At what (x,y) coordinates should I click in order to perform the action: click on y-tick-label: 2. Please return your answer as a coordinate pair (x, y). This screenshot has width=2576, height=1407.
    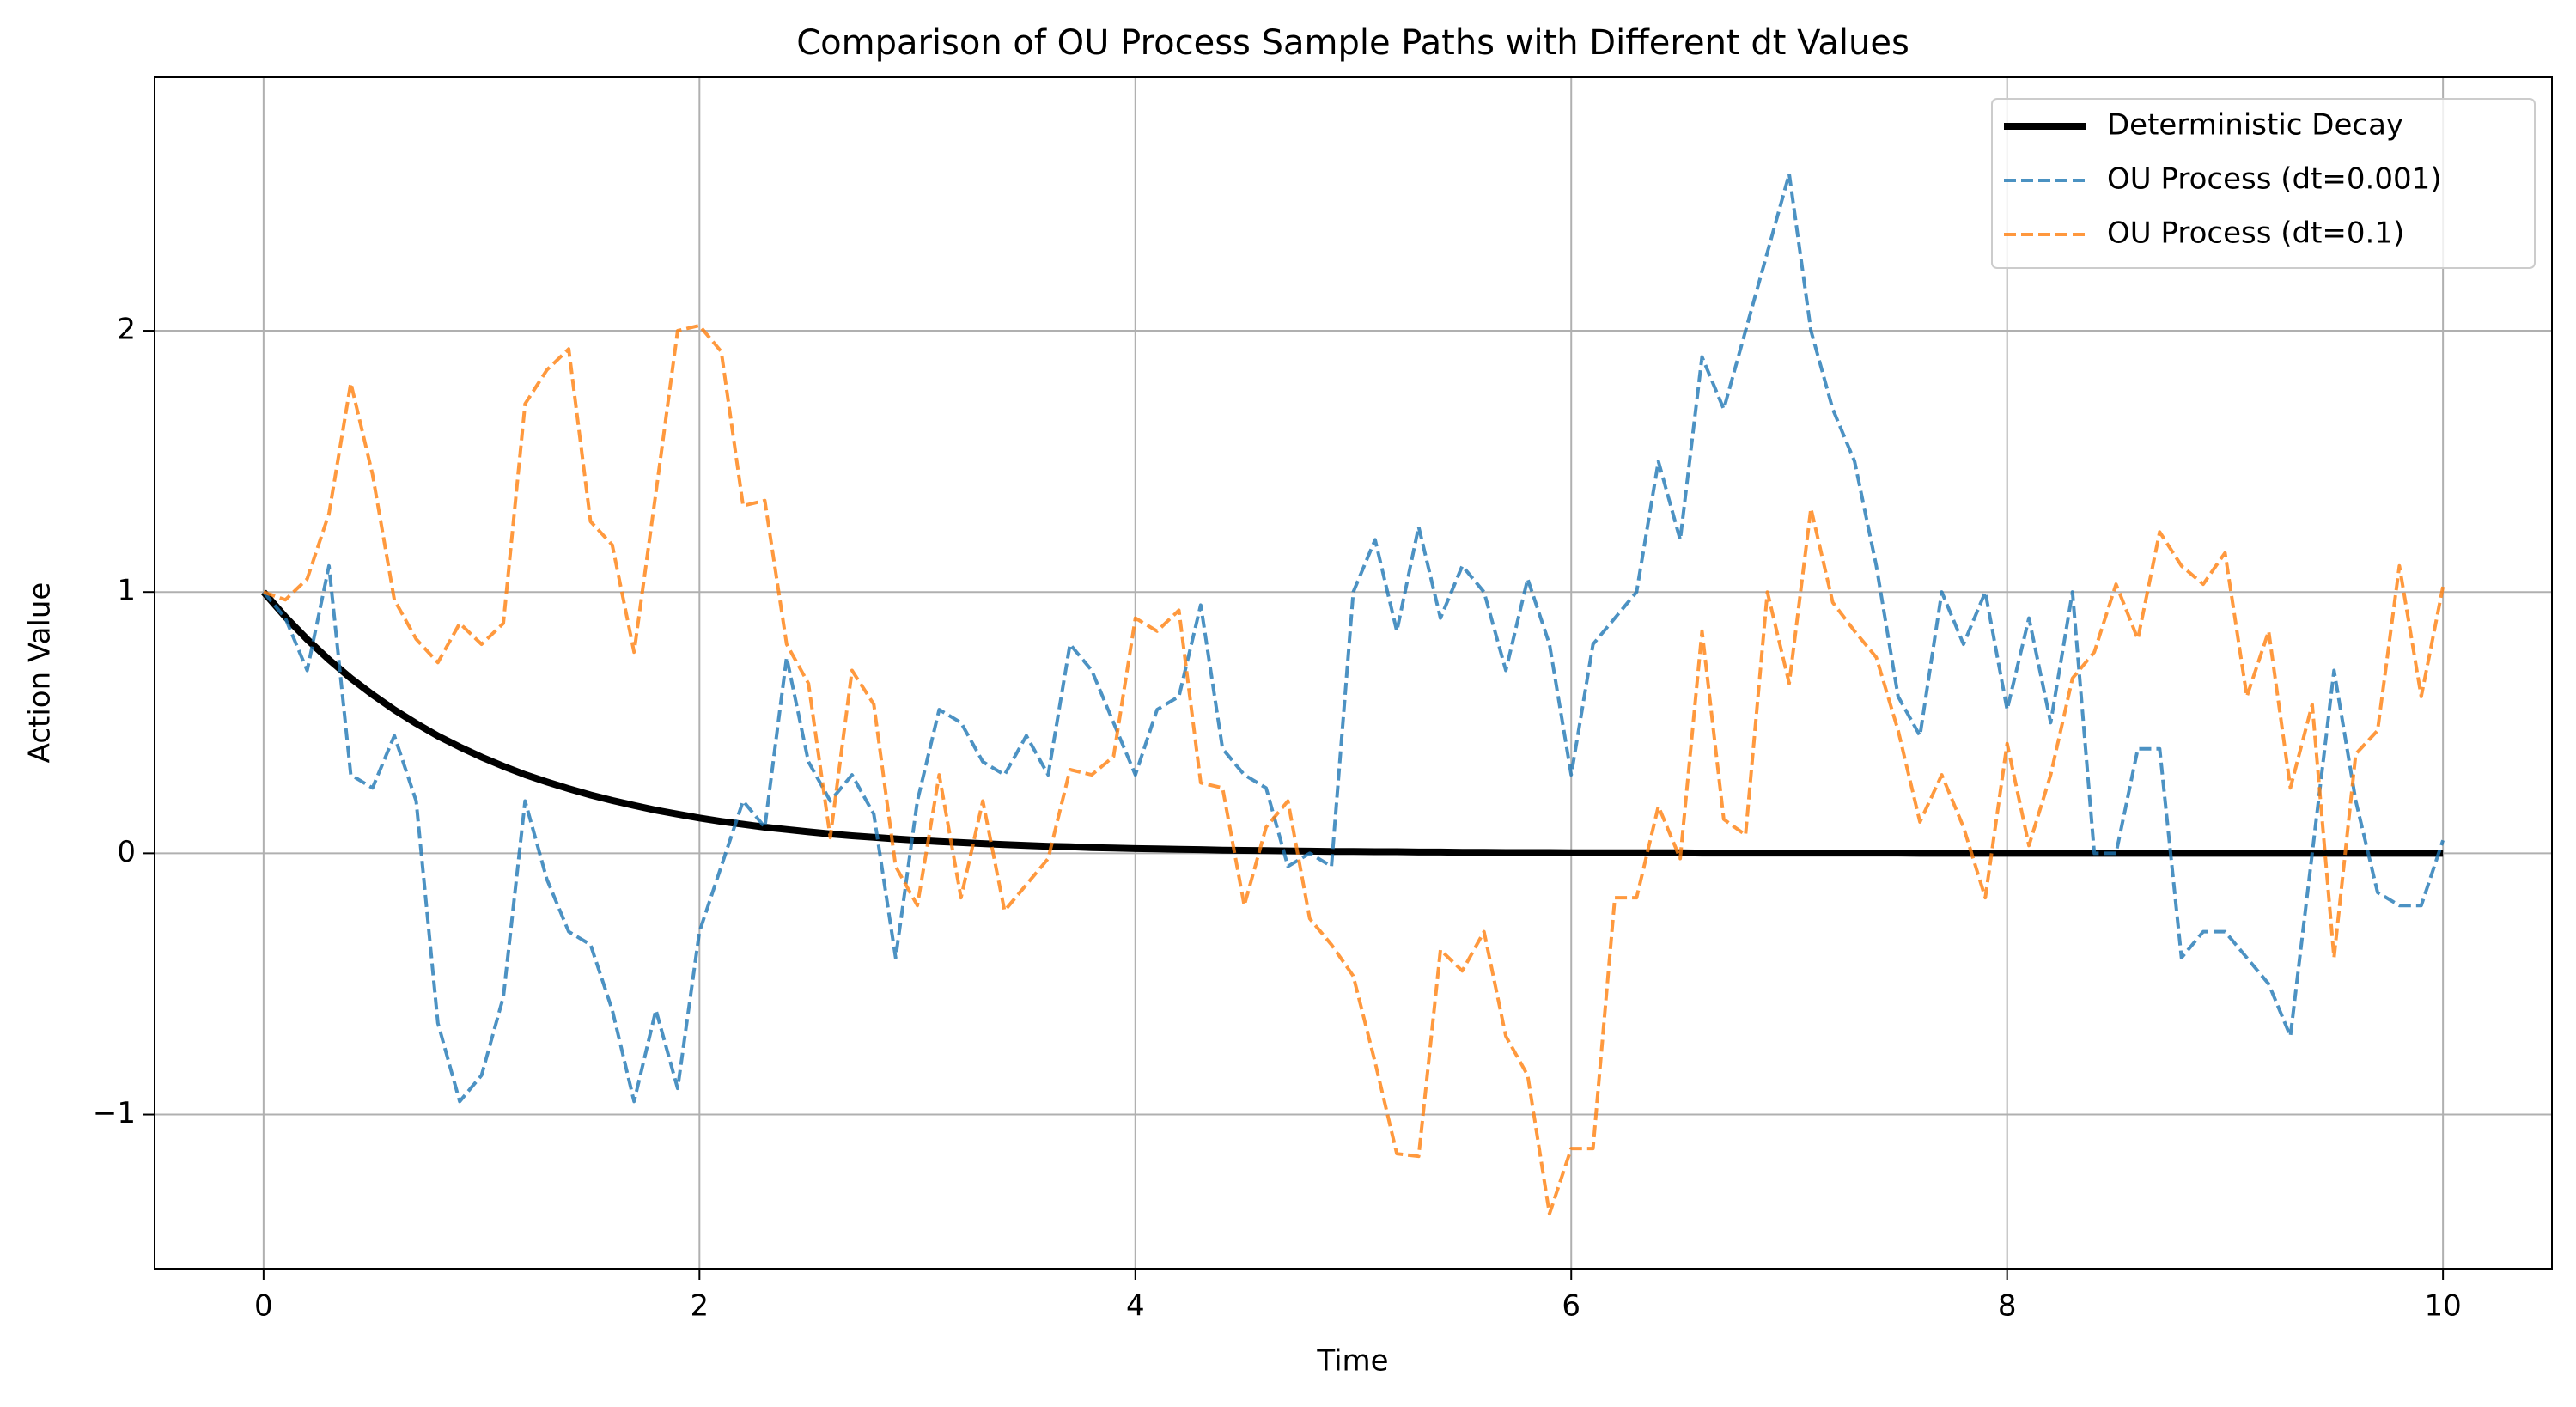
    Looking at the image, I should click on (126, 330).